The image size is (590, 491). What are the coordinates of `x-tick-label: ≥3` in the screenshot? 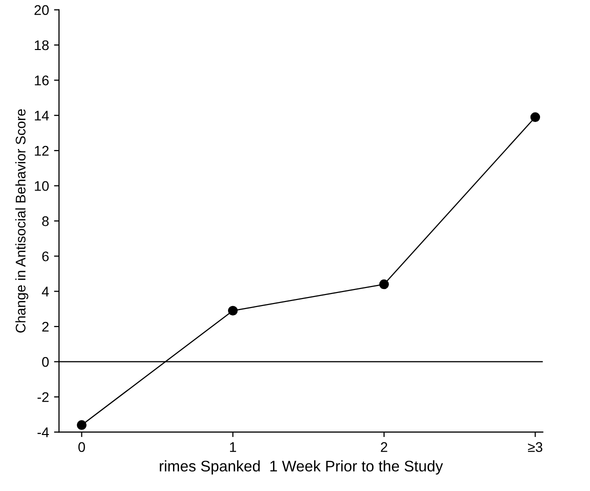 It's located at (535, 447).